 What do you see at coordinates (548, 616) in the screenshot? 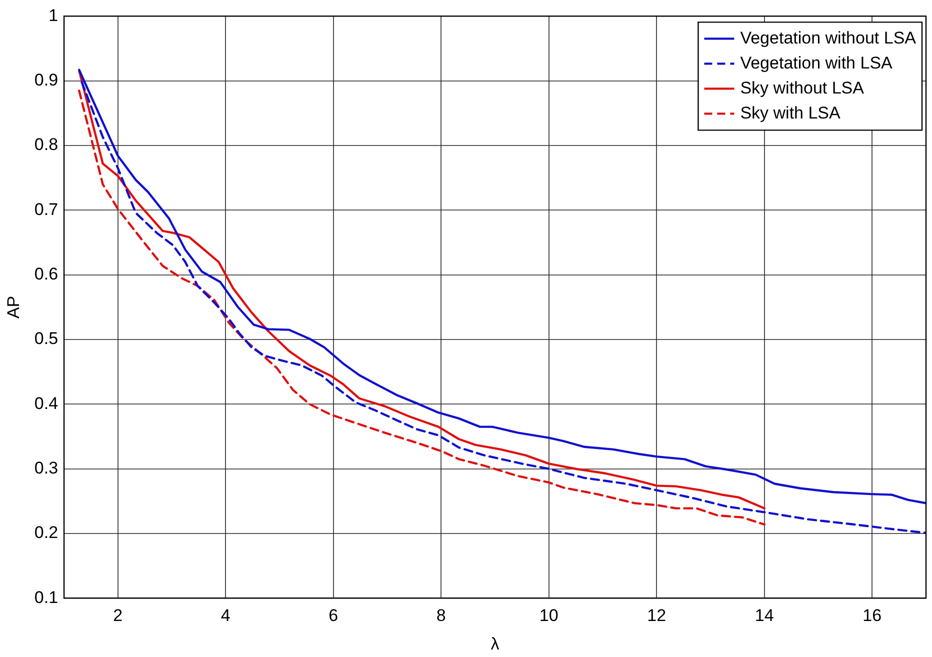
I see `x-tick-label: 10` at bounding box center [548, 616].